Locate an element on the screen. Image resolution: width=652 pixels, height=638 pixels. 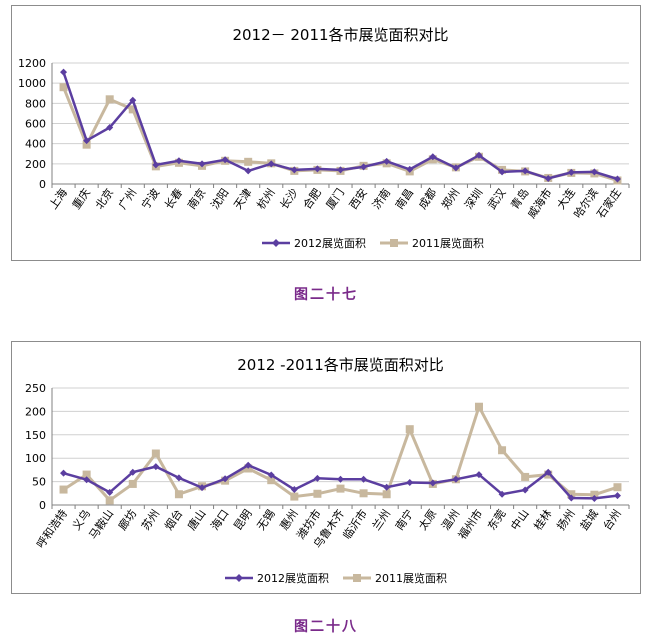
y-tick-label: 600 is located at coordinates (35, 124).